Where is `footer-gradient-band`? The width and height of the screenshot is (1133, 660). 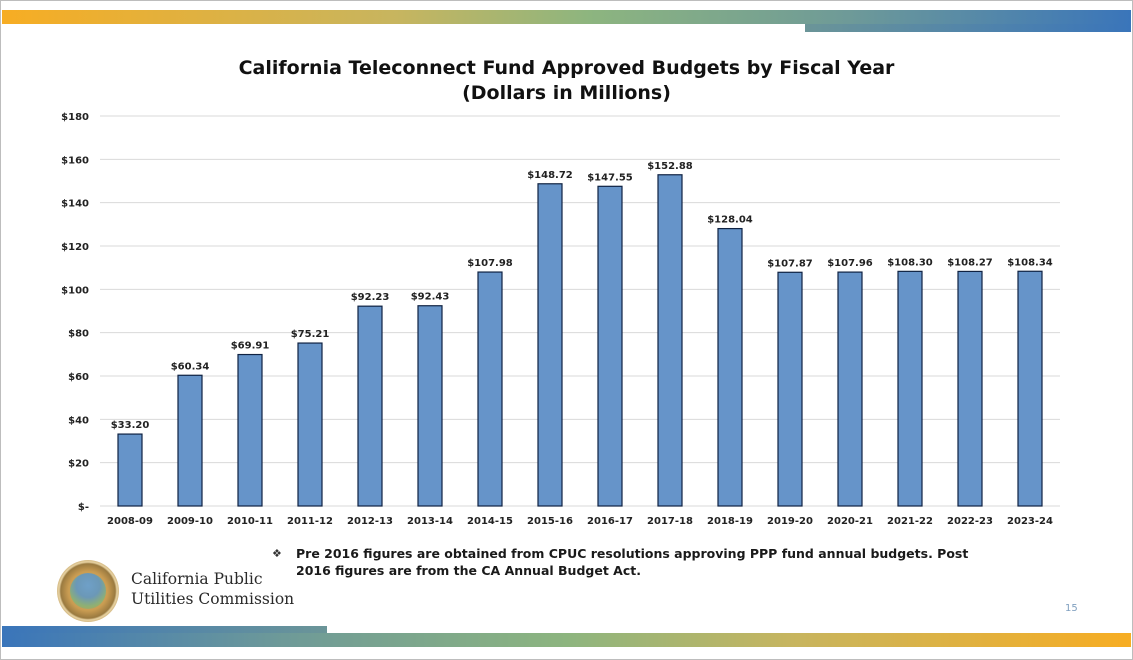
footer-gradient-band is located at coordinates (566, 640).